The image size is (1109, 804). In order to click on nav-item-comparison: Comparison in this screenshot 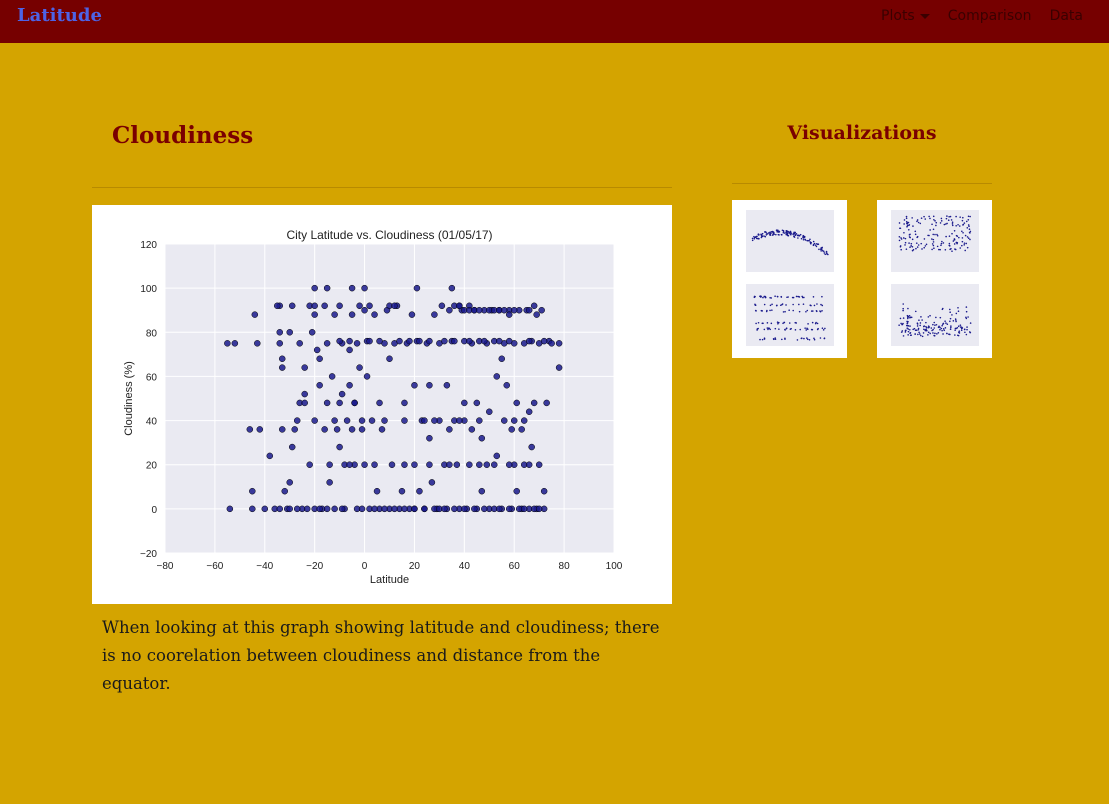, I will do `click(990, 16)`.